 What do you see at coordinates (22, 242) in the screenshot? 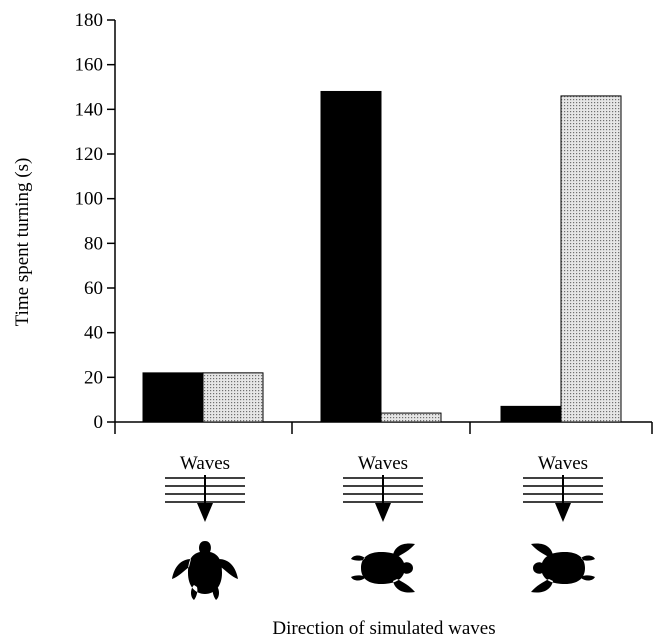
I see `y-axis-title: Time spent turning (s)` at bounding box center [22, 242].